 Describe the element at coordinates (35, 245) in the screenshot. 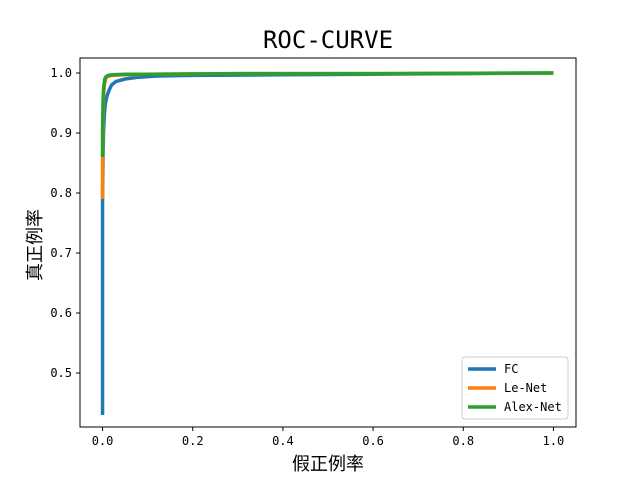

I see `y-axis-label: 真正例率` at that location.